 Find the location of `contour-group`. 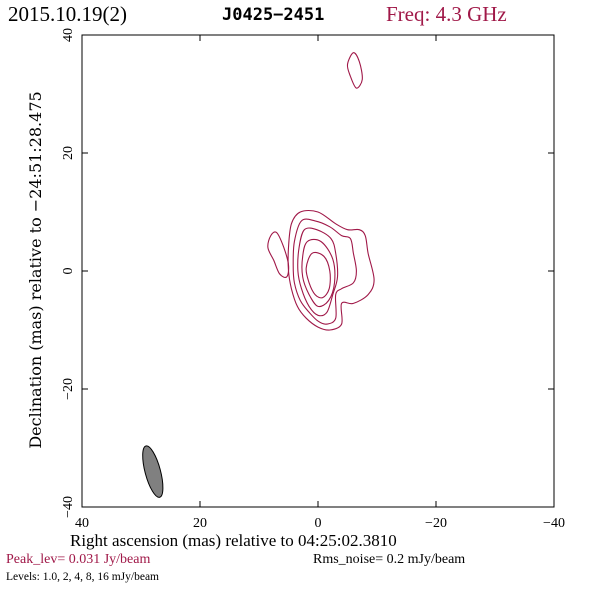

contour-group is located at coordinates (321, 191).